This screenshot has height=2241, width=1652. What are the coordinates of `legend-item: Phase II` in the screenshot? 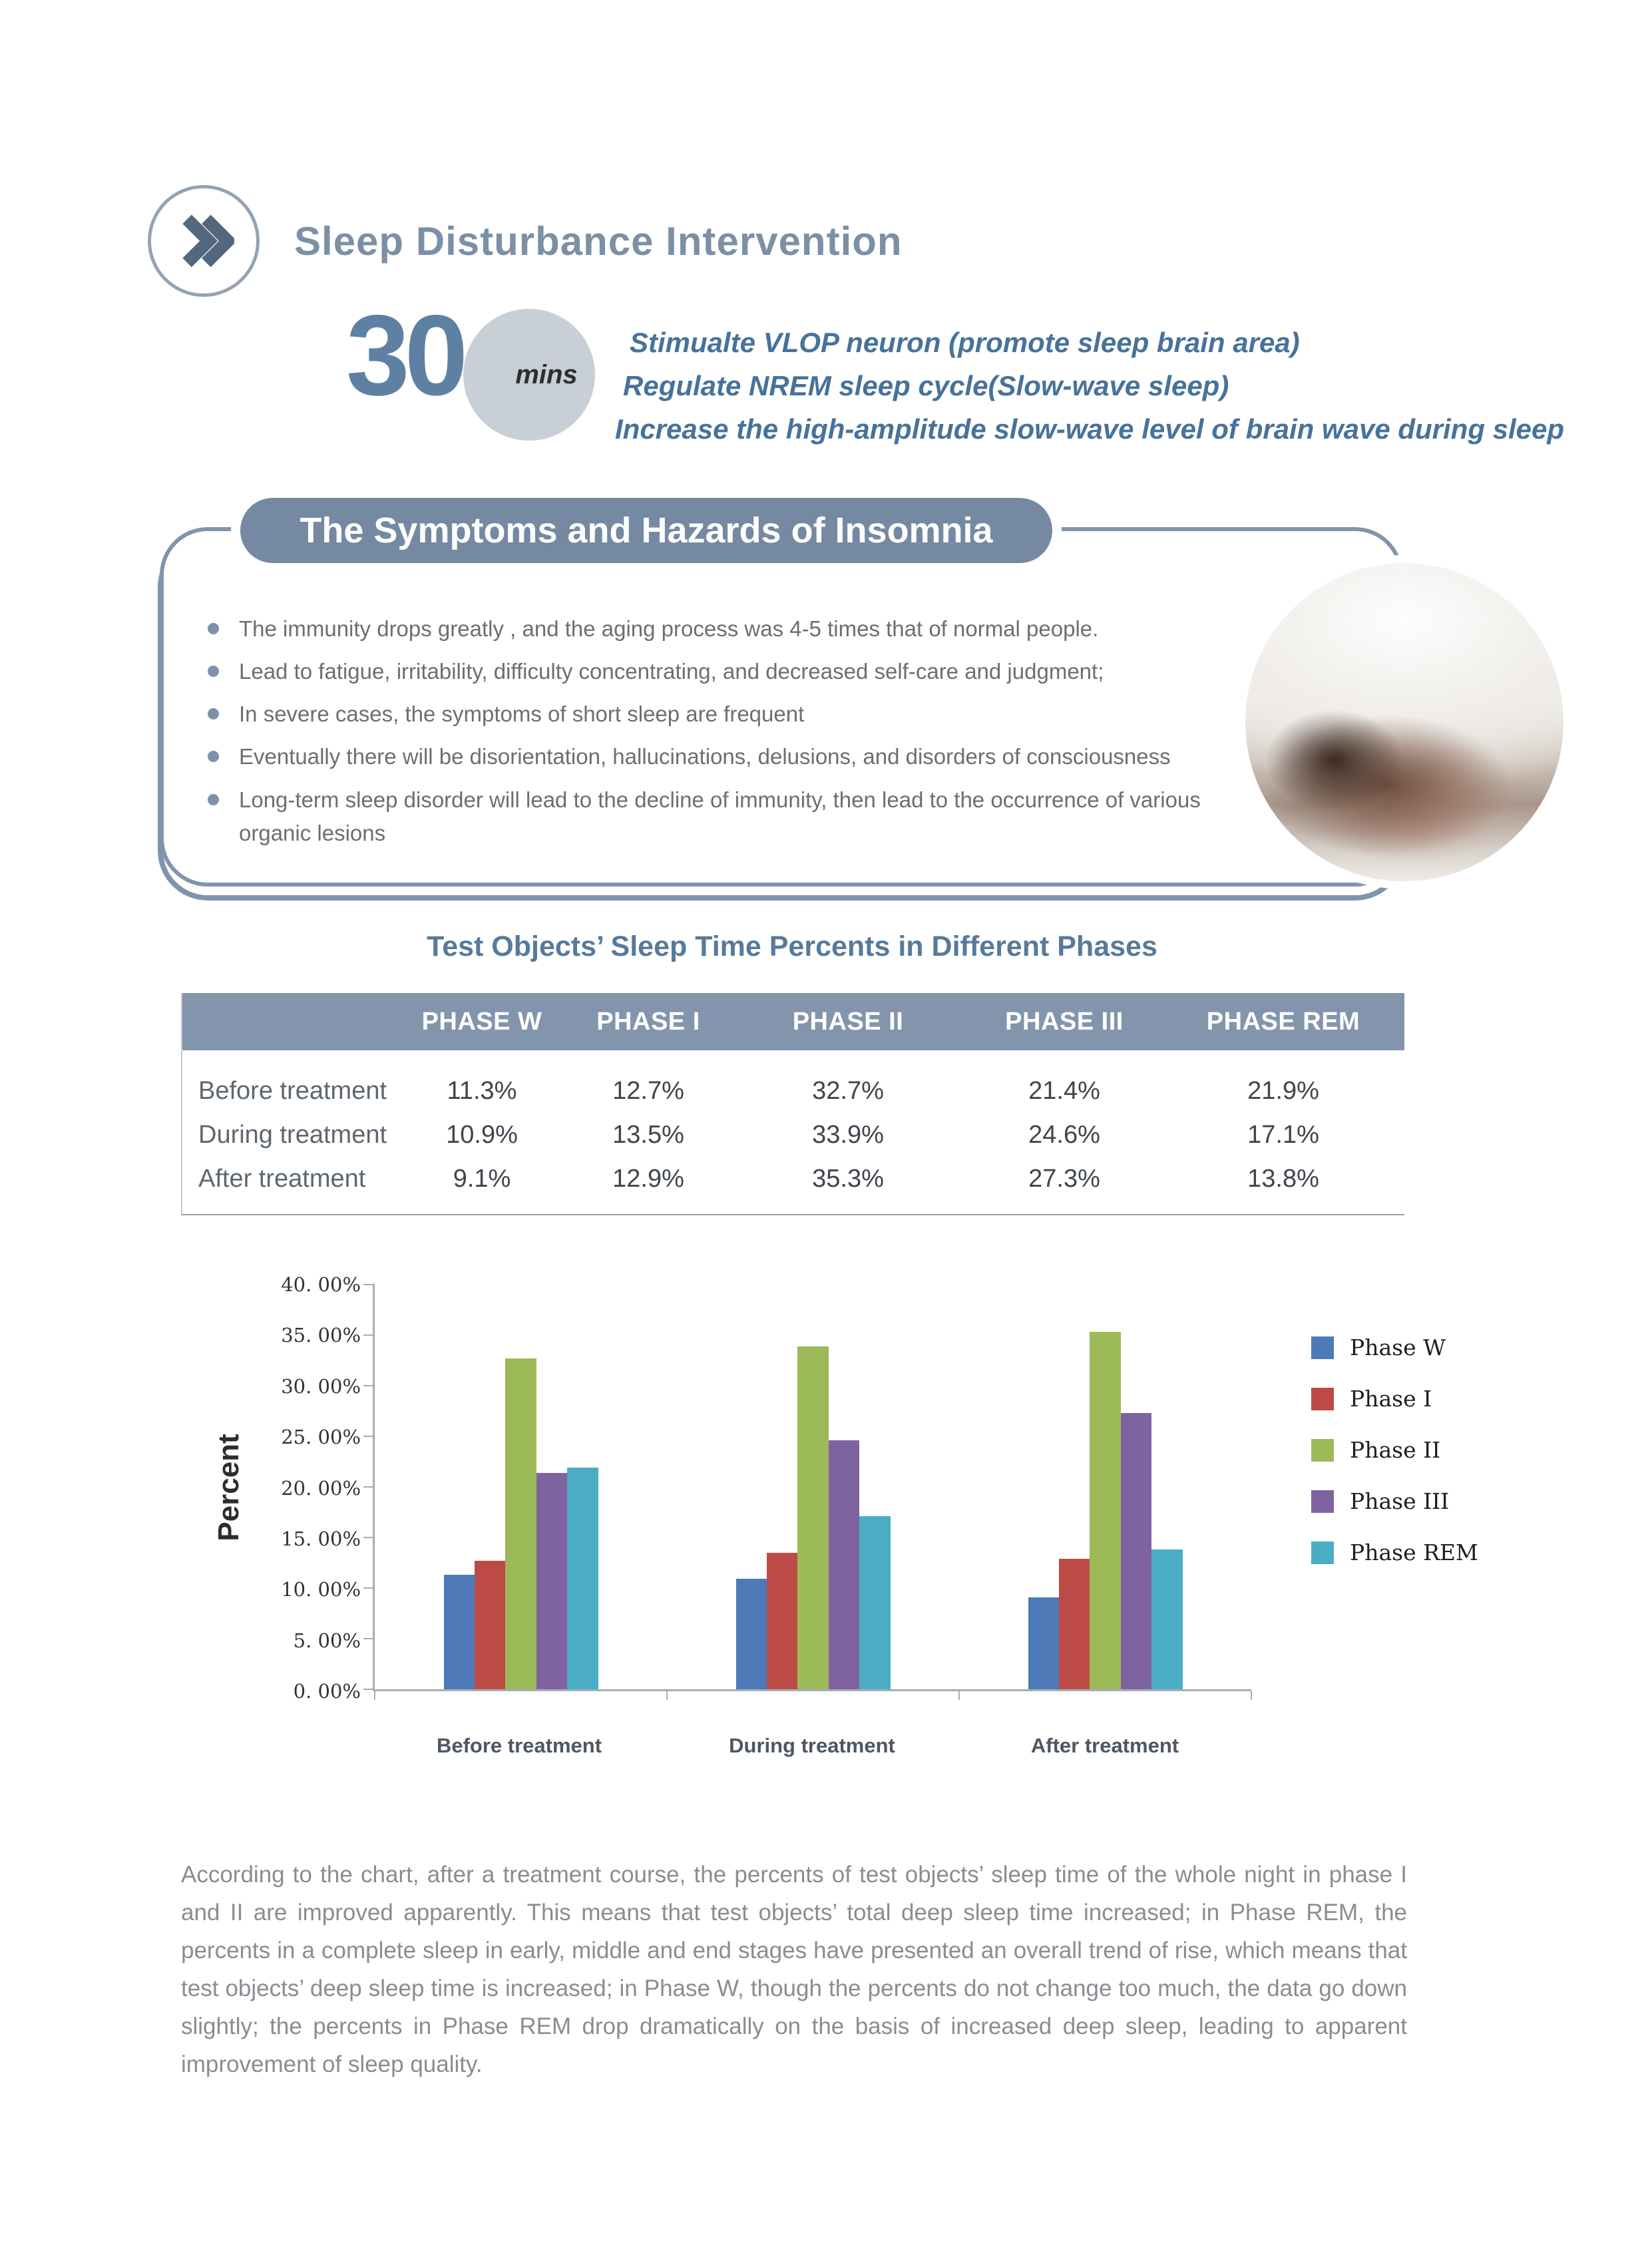 It's located at (1394, 1450).